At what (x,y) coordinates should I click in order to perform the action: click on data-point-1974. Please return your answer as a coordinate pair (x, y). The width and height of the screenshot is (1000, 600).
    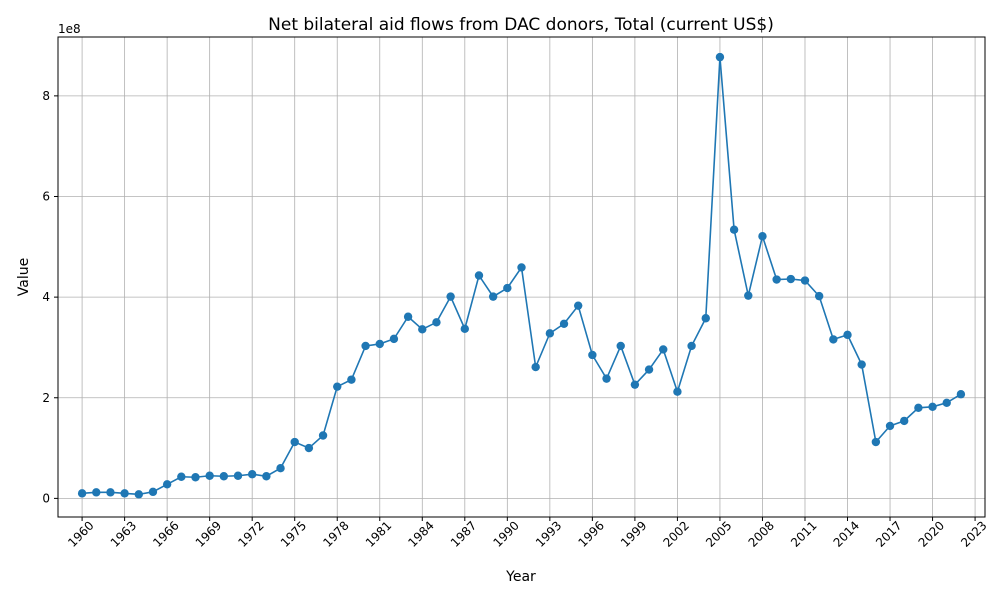
    Looking at the image, I should click on (280, 468).